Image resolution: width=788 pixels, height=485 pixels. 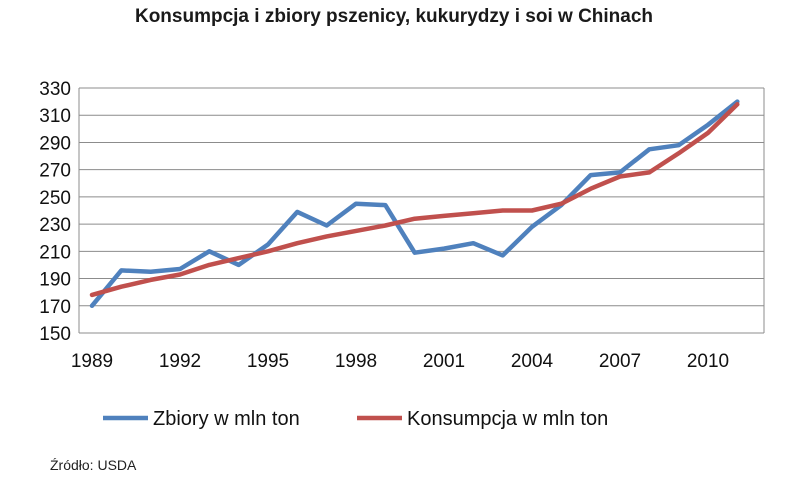 I want to click on x-tick-label: 2010, so click(x=708, y=361).